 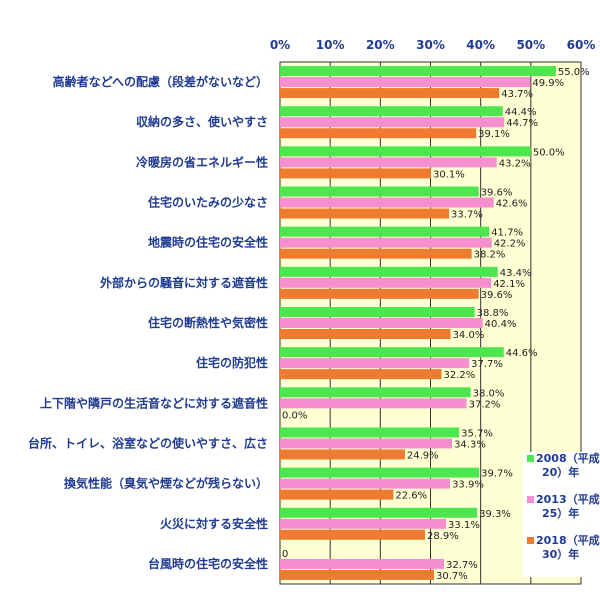 What do you see at coordinates (477, 433) in the screenshot?
I see `data-label: 35.7%` at bounding box center [477, 433].